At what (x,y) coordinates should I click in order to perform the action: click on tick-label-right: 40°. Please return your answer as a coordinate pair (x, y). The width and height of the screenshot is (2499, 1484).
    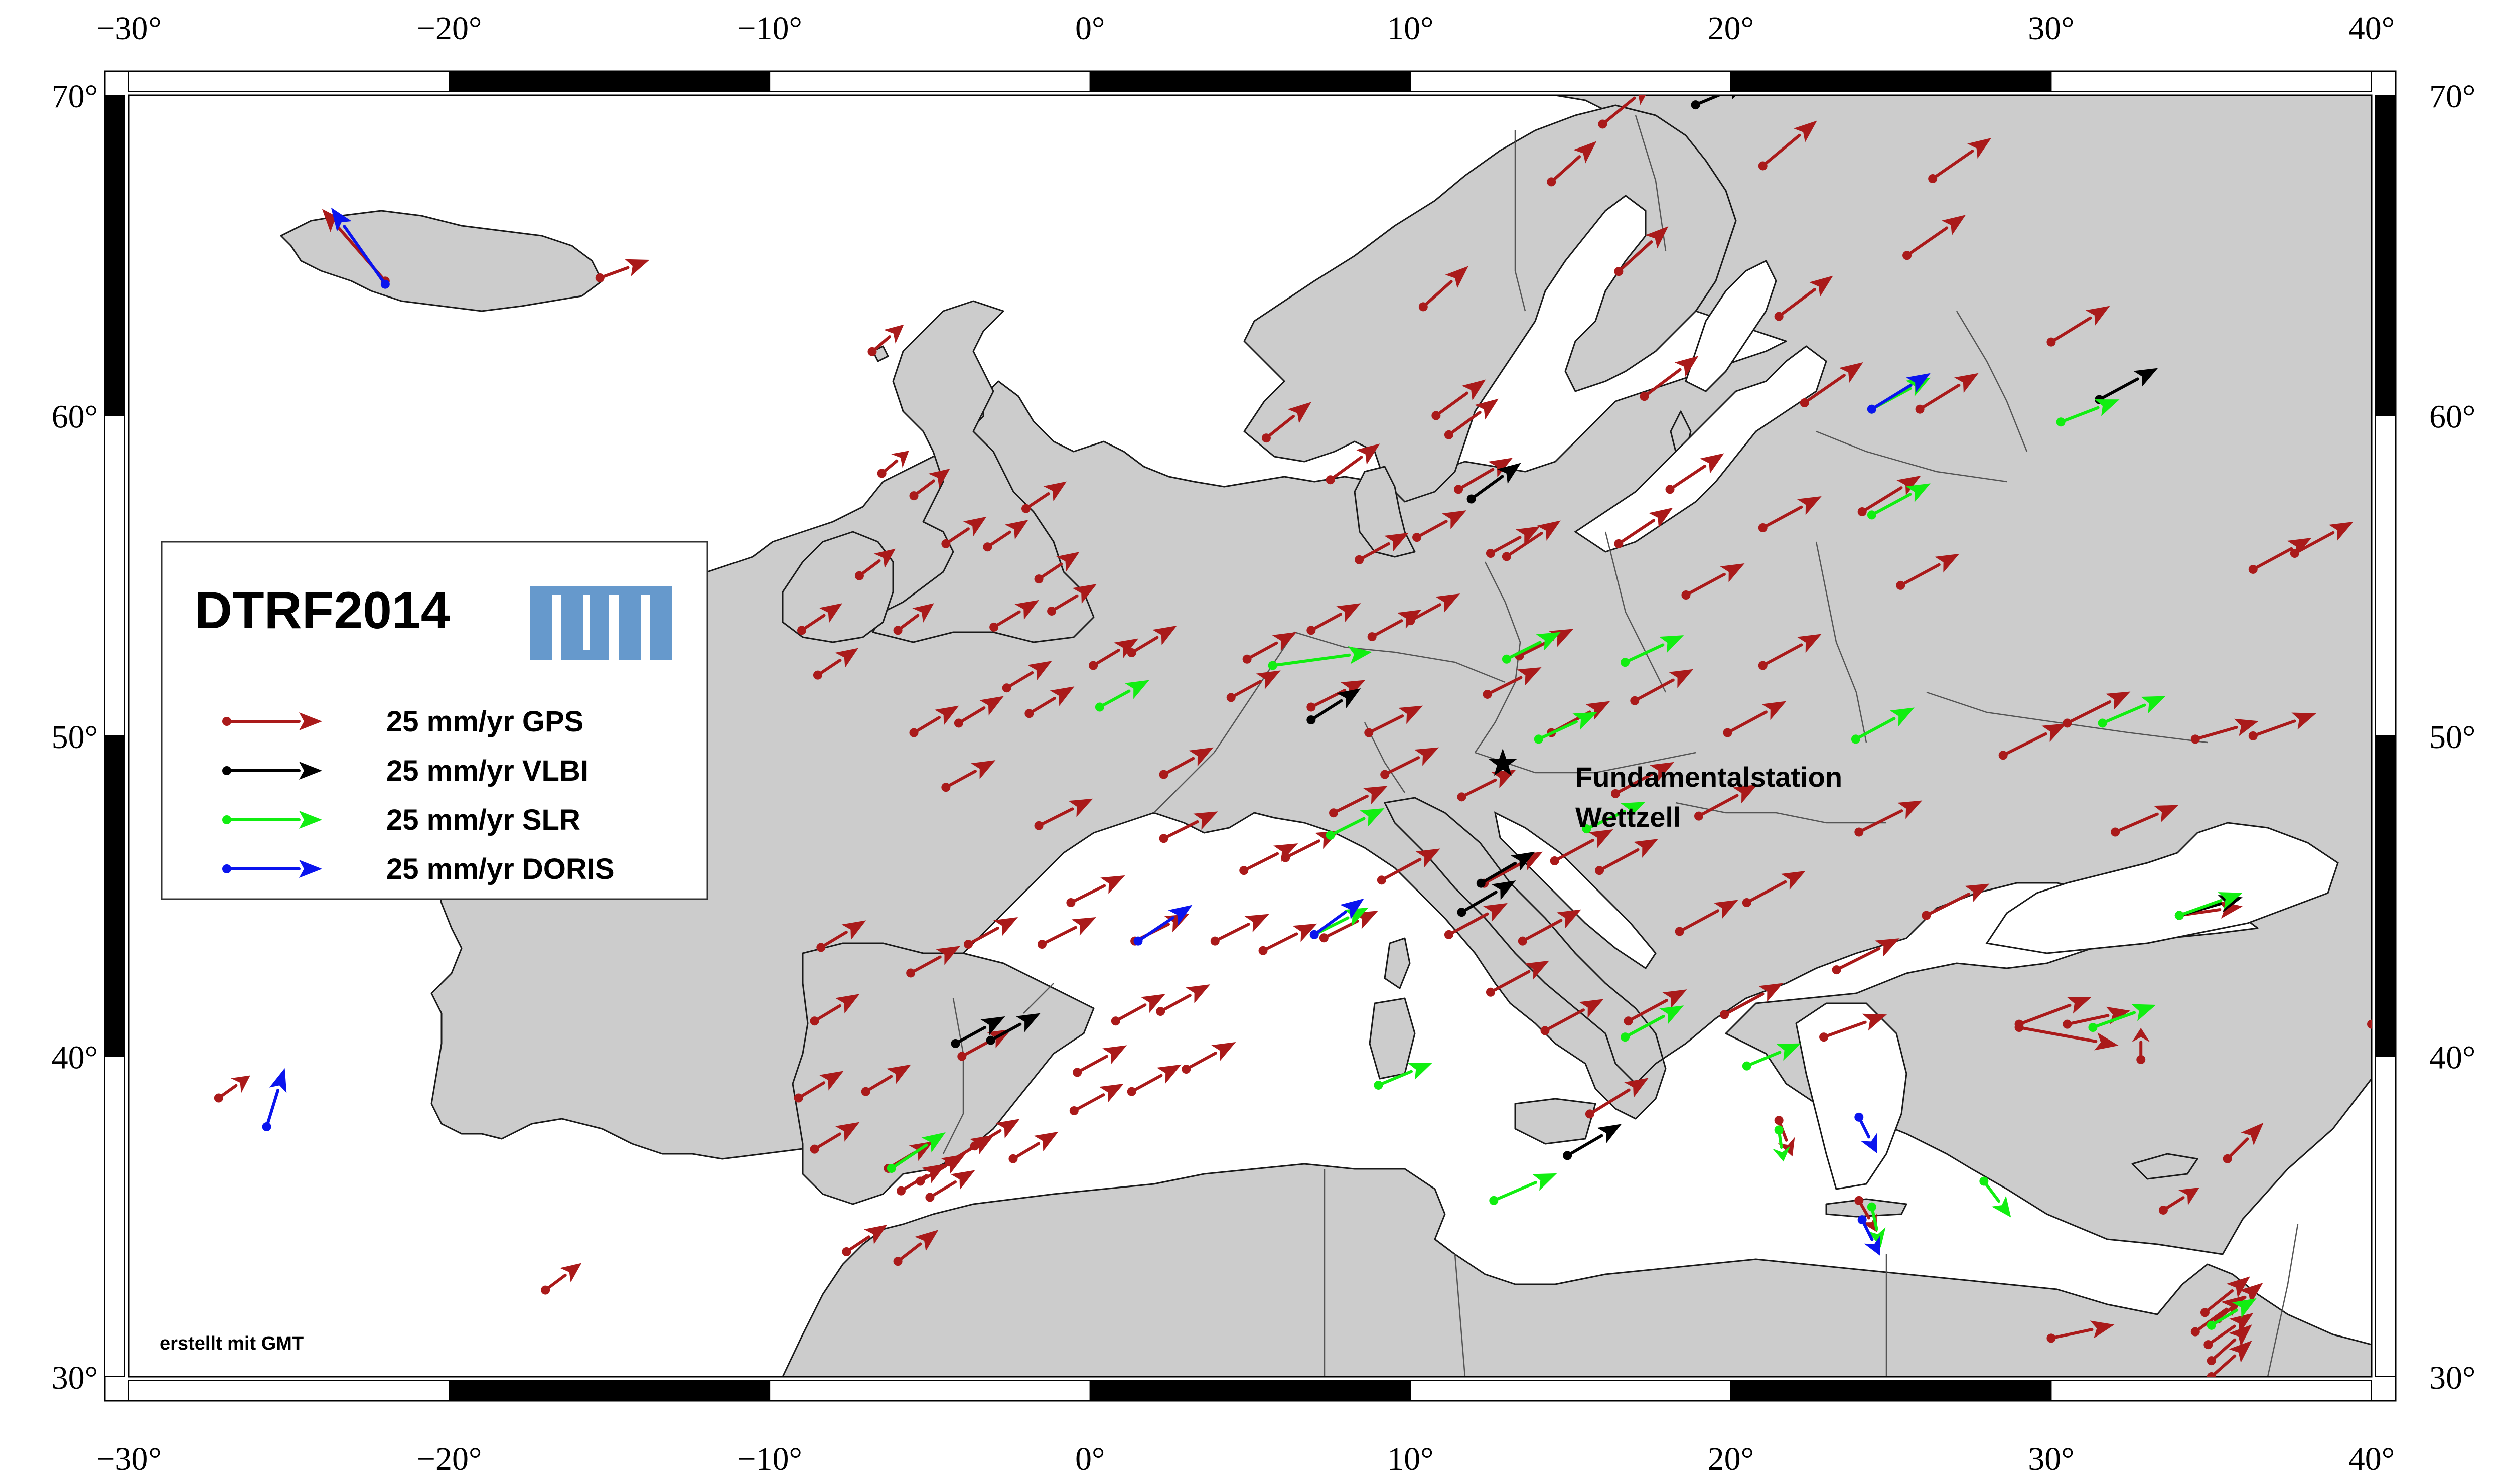
    Looking at the image, I should click on (2452, 1058).